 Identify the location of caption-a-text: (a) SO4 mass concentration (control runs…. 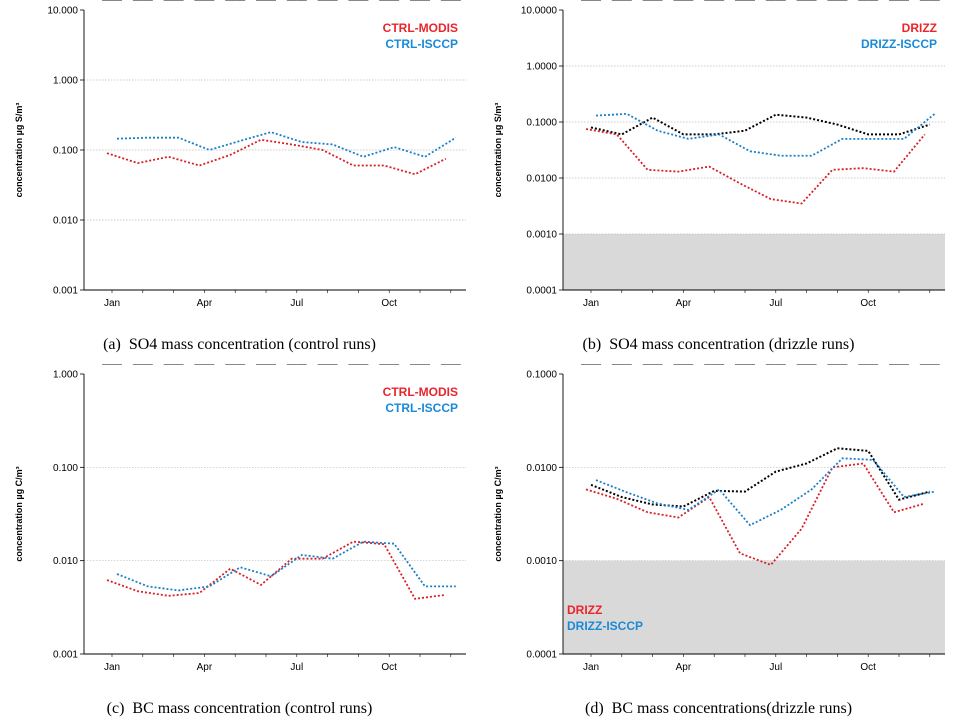
(239, 344).